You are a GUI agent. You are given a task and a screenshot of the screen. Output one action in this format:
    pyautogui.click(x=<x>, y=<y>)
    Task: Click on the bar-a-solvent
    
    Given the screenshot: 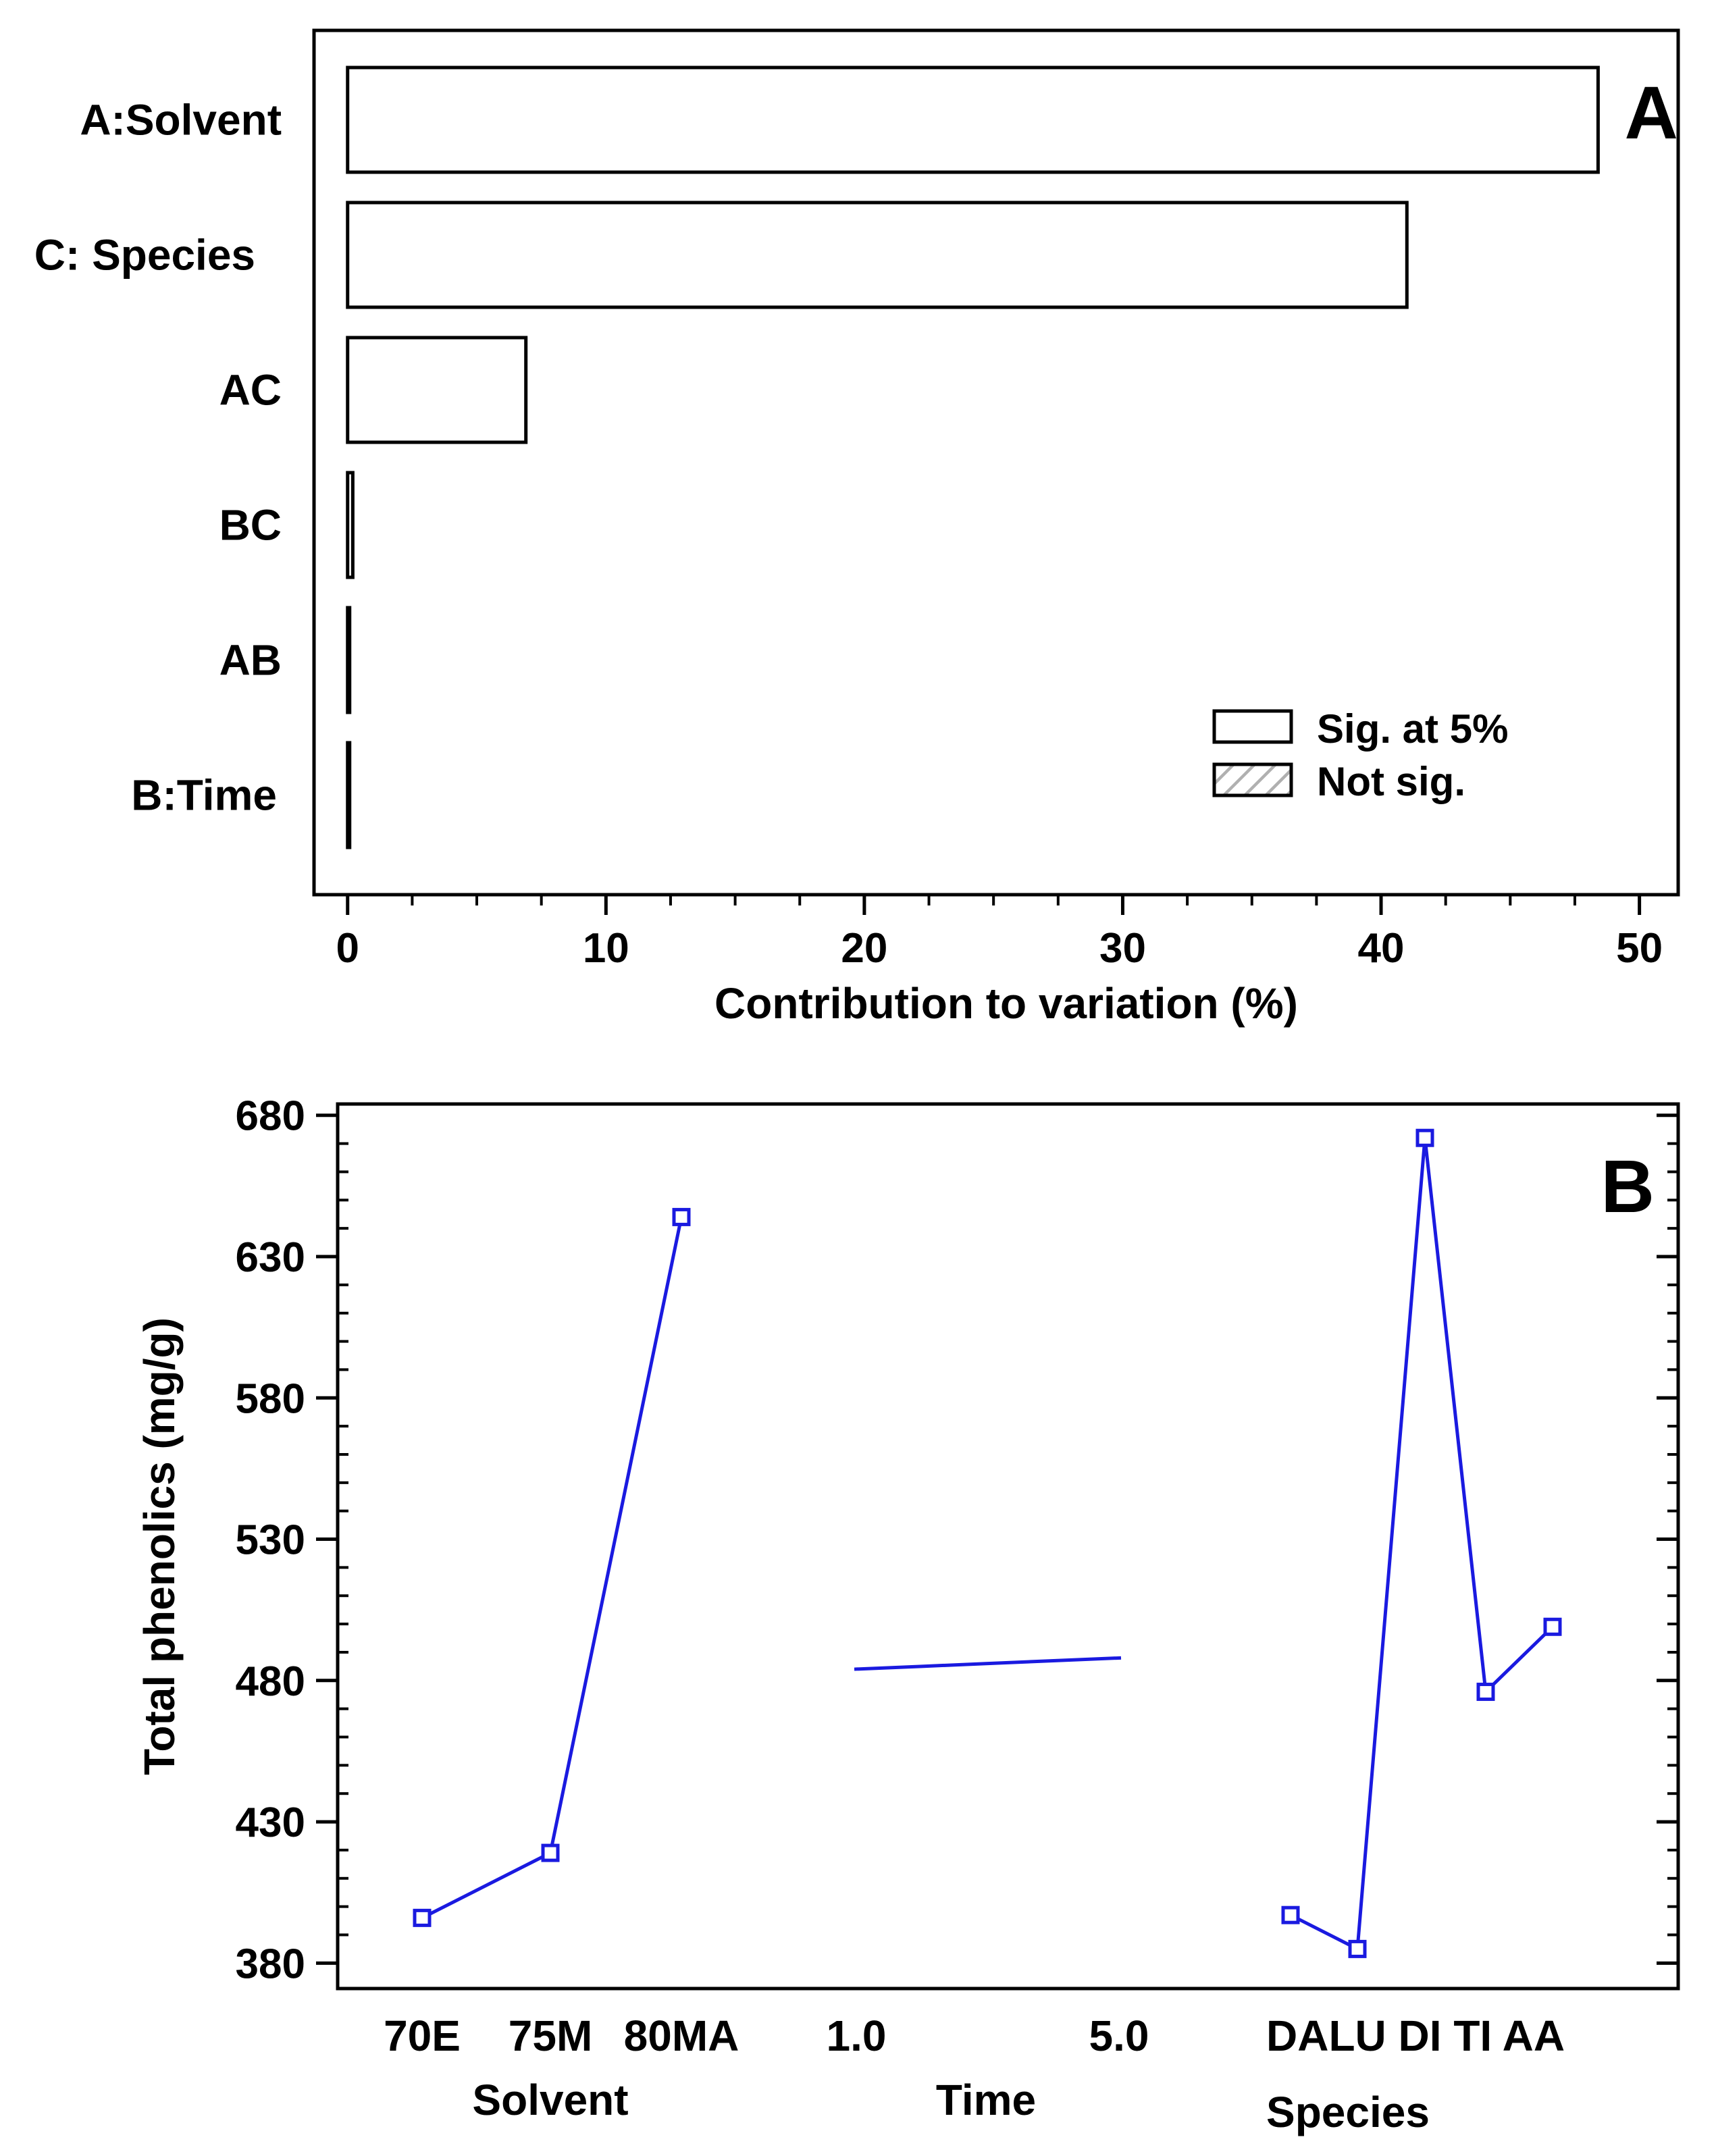 What is the action you would take?
    pyautogui.click(x=973, y=119)
    